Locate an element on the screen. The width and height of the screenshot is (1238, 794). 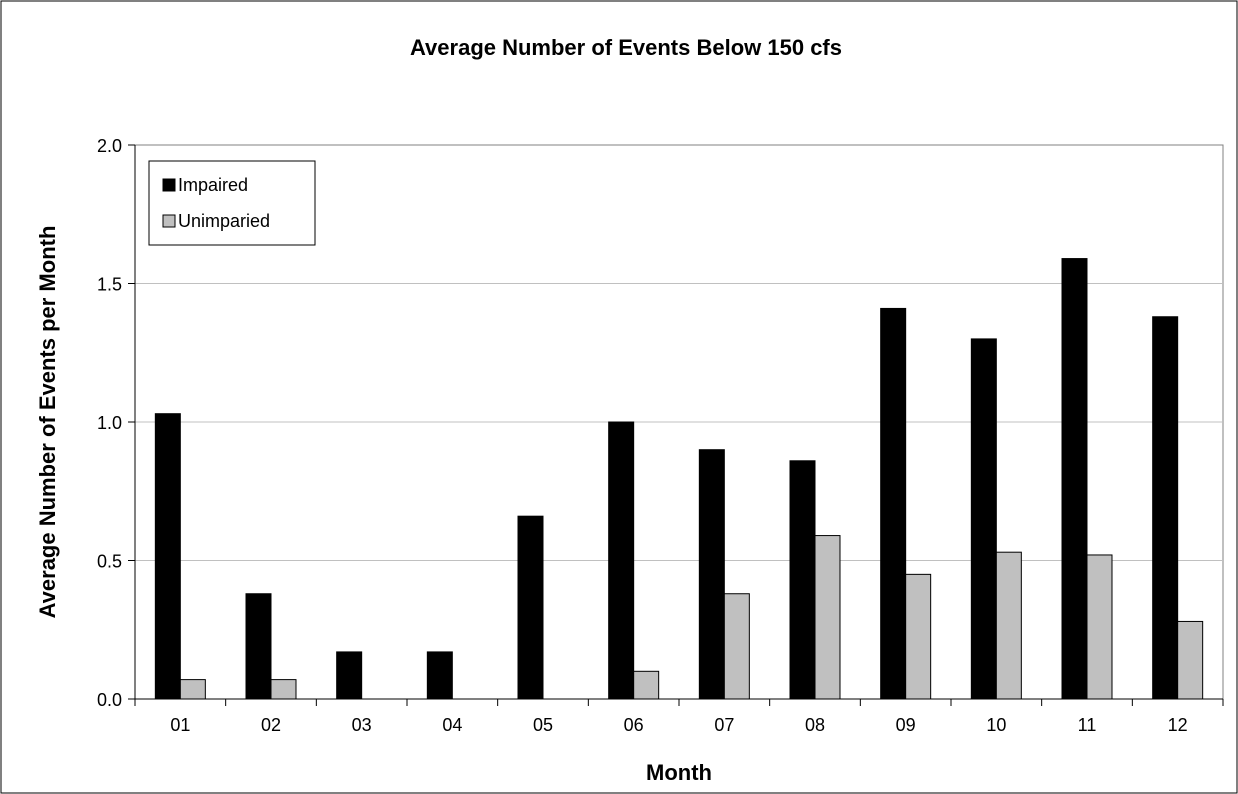
x-tick-label: 10 is located at coordinates (996, 725).